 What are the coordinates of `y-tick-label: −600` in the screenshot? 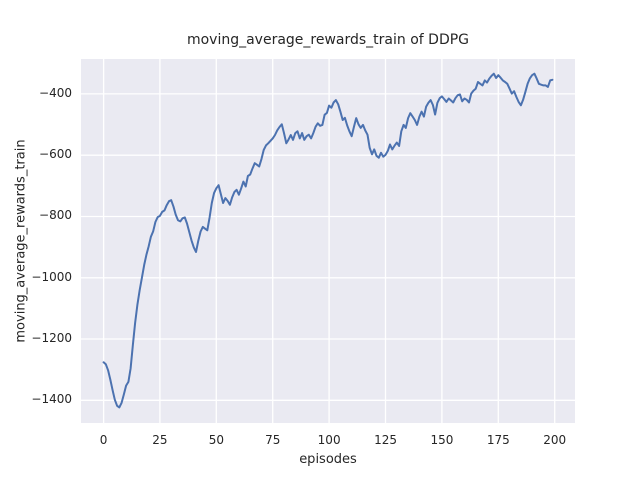 It's located at (55, 154).